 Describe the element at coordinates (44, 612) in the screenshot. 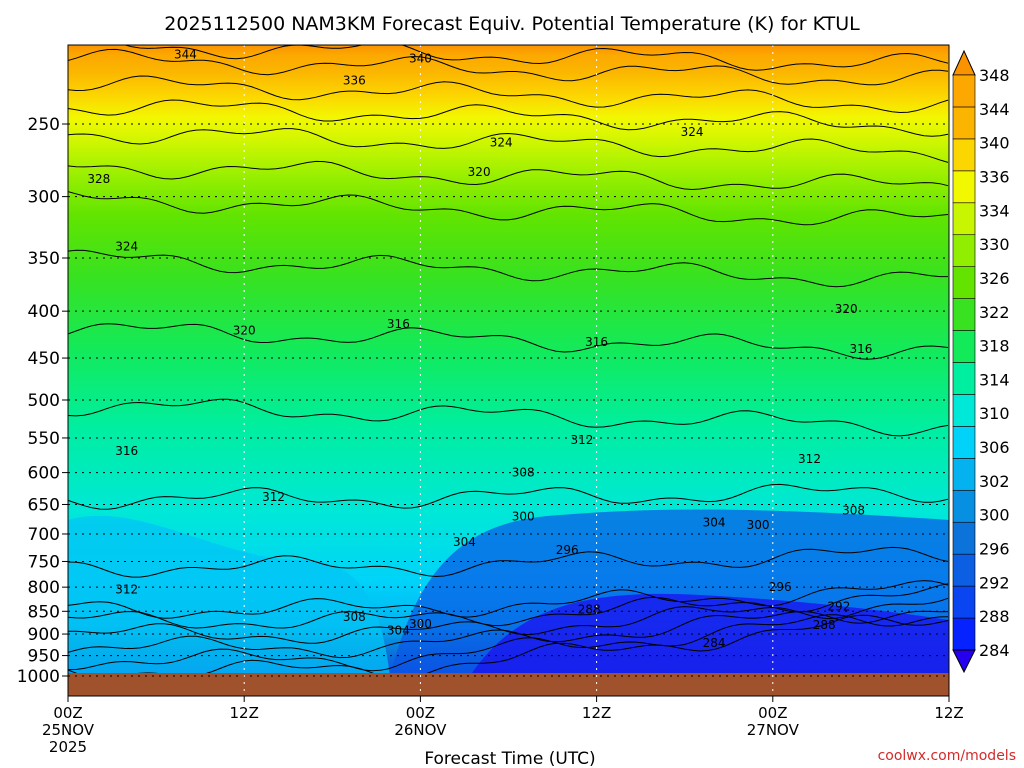

I see `y-tick-label-850: 850` at that location.